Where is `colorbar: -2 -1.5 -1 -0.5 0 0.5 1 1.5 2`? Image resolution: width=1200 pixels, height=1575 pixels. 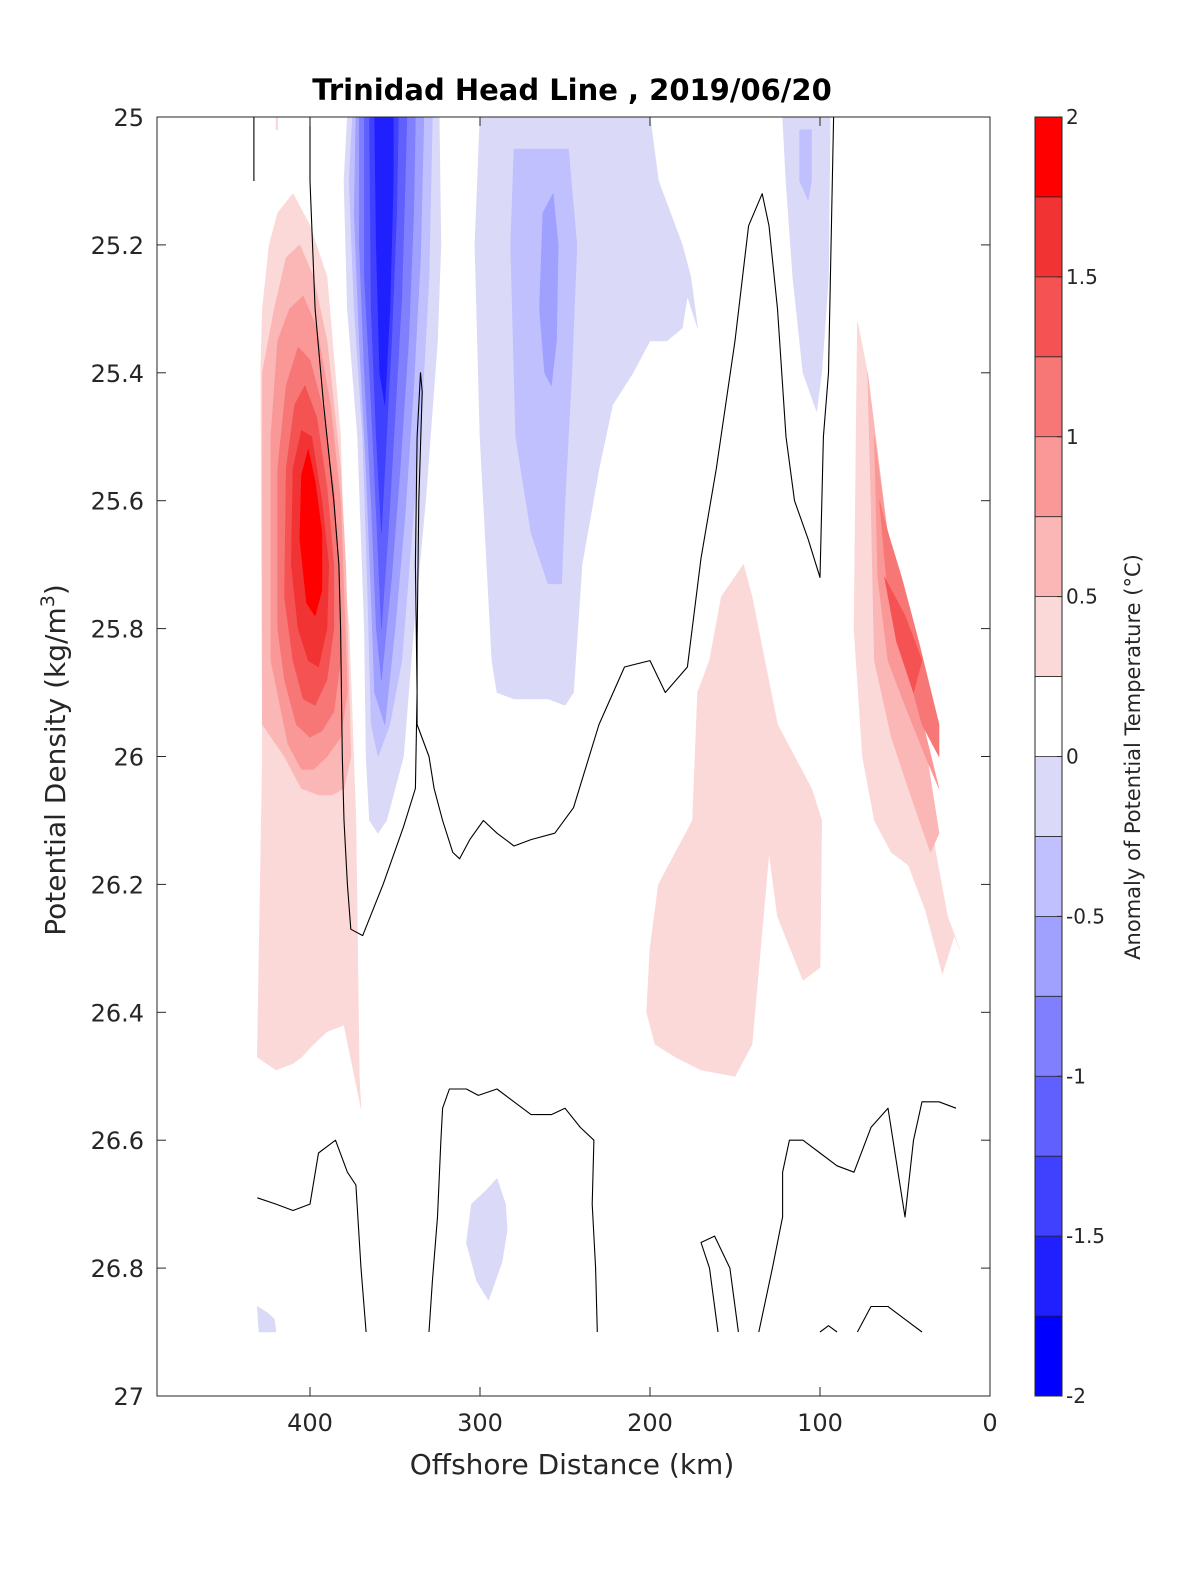
colorbar: -2 -1.5 -1 -0.5 0 0.5 1 1.5 2 is located at coordinates (1069, 756).